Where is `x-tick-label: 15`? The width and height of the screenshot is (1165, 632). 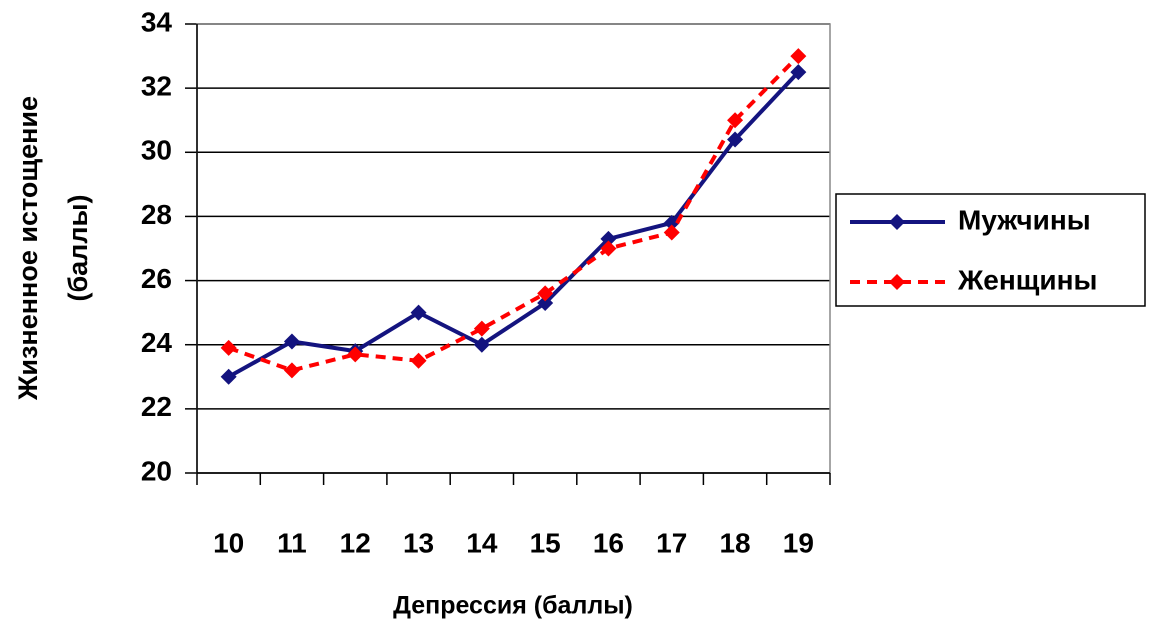 x-tick-label: 15 is located at coordinates (545, 542).